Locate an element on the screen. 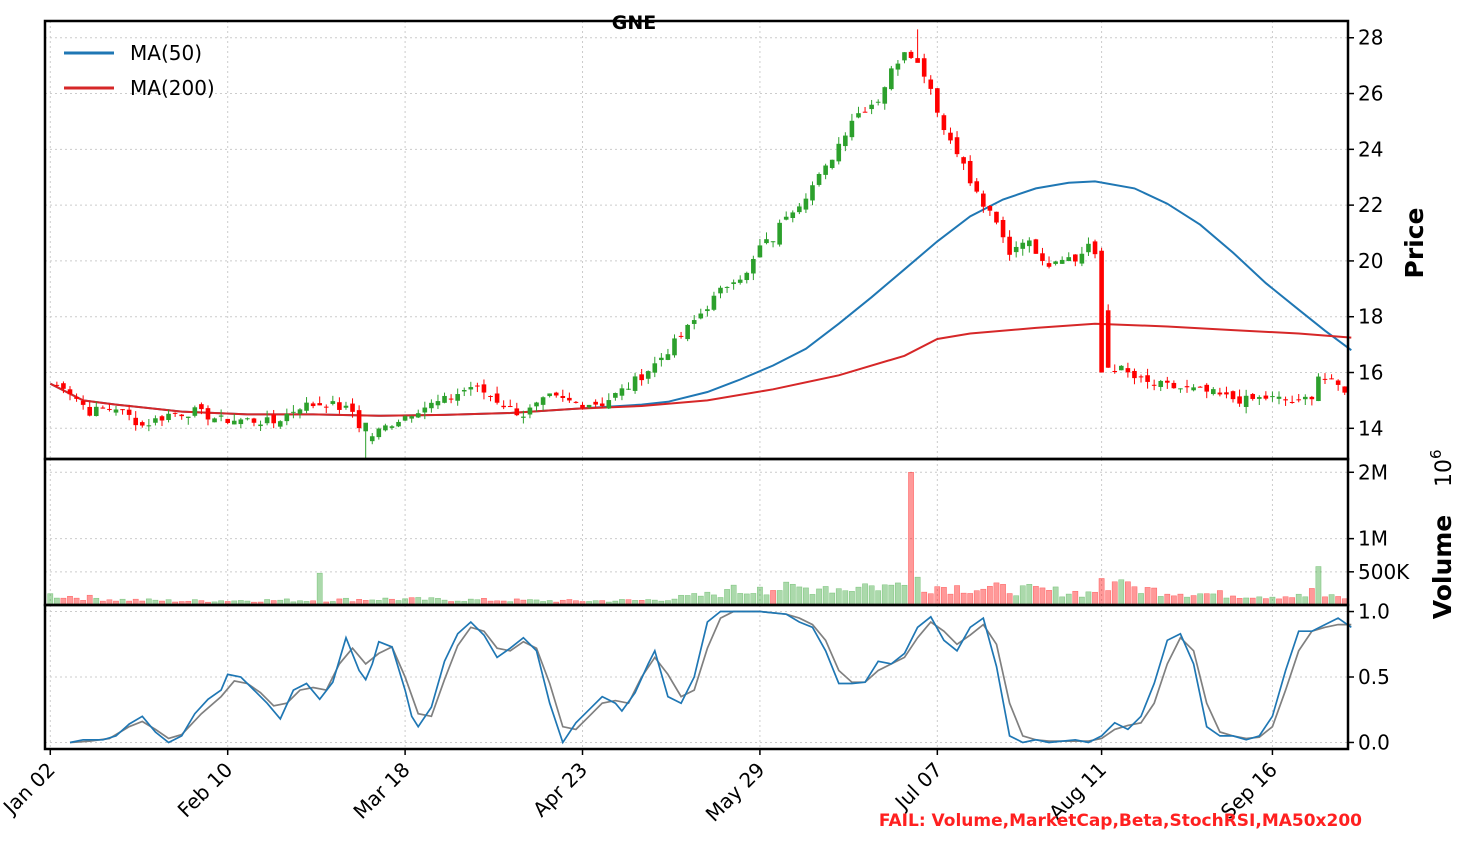 The height and width of the screenshot is (859, 1473). volume-tick-label: 500K is located at coordinates (1384, 572).